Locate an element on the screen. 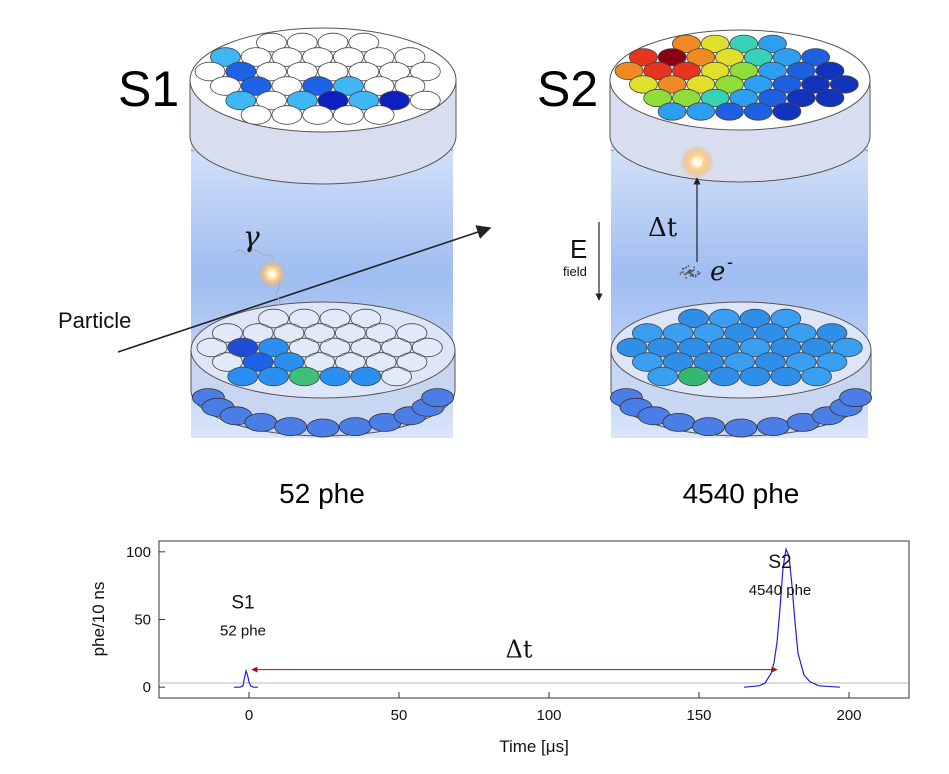 This screenshot has height=774, width=949. x-tick-label: 150 is located at coordinates (698, 715).